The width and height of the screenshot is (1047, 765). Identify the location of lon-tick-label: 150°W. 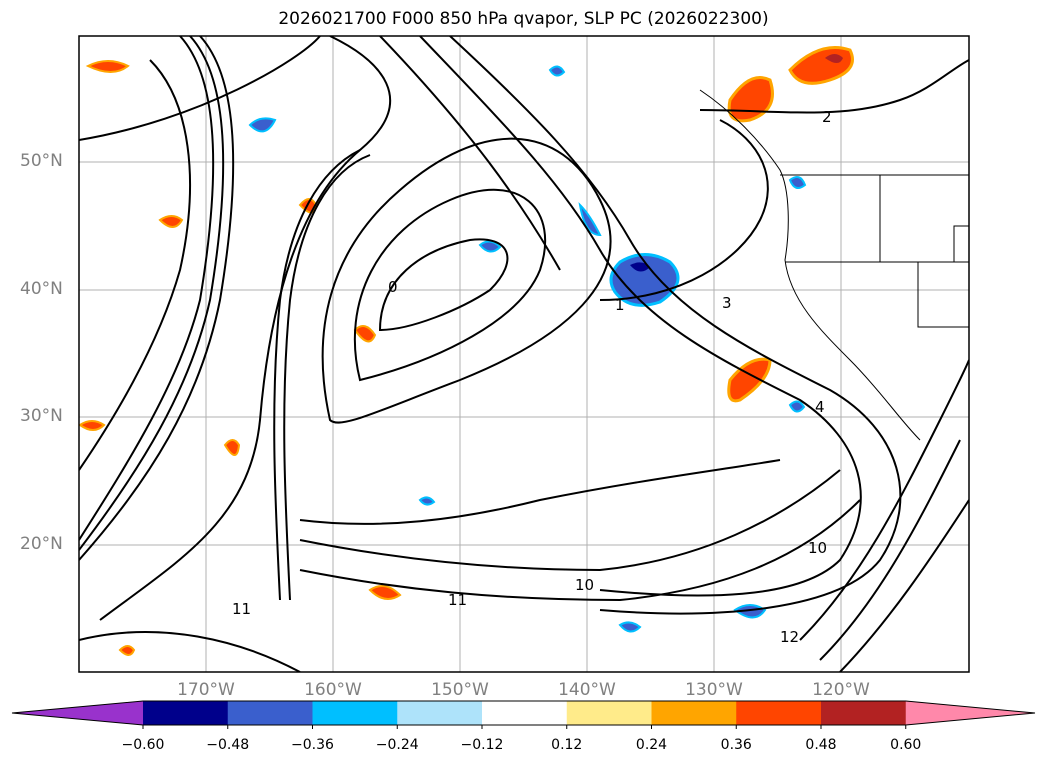
(460, 690).